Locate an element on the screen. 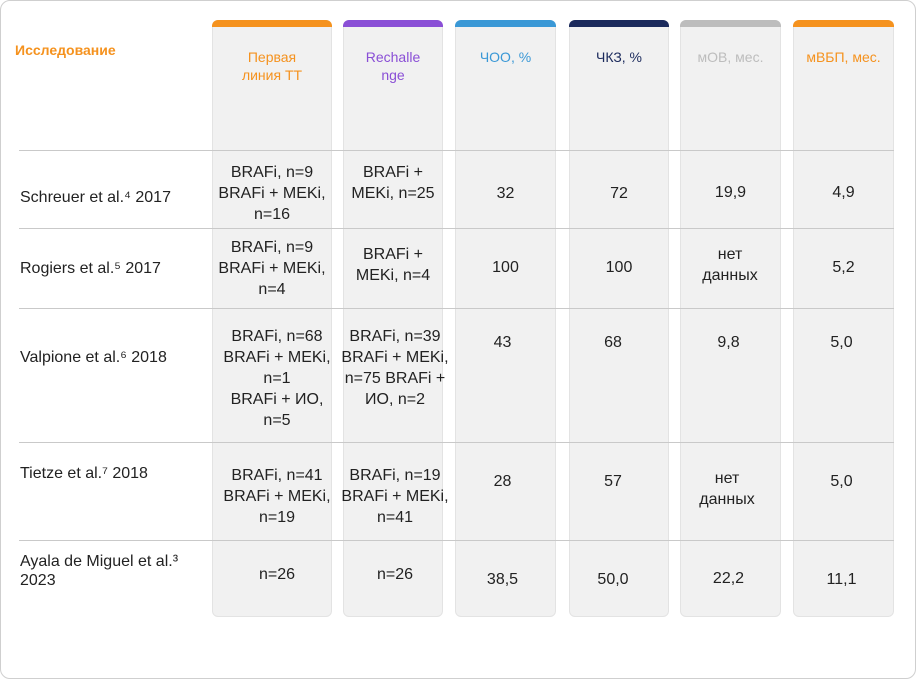 Image resolution: width=916 pixels, height=679 pixels. orr-cell: 43 is located at coordinates (502, 342).